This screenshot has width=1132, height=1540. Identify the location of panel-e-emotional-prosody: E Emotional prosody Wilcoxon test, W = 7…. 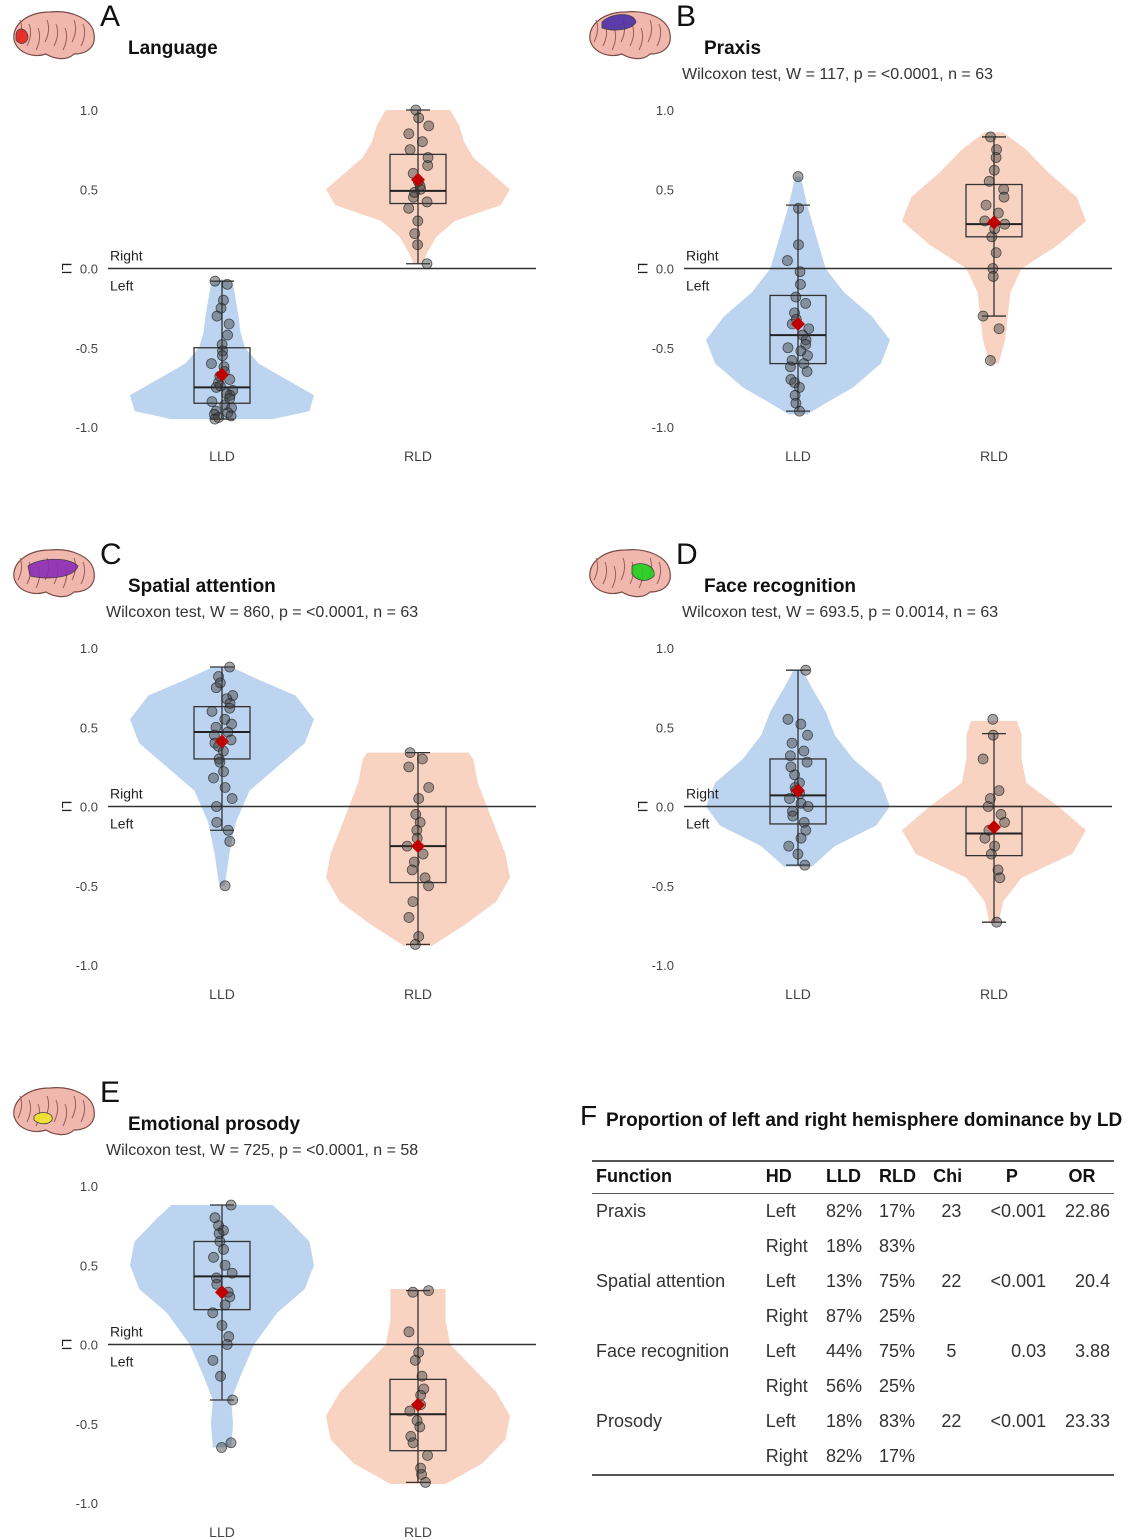
(280, 1308).